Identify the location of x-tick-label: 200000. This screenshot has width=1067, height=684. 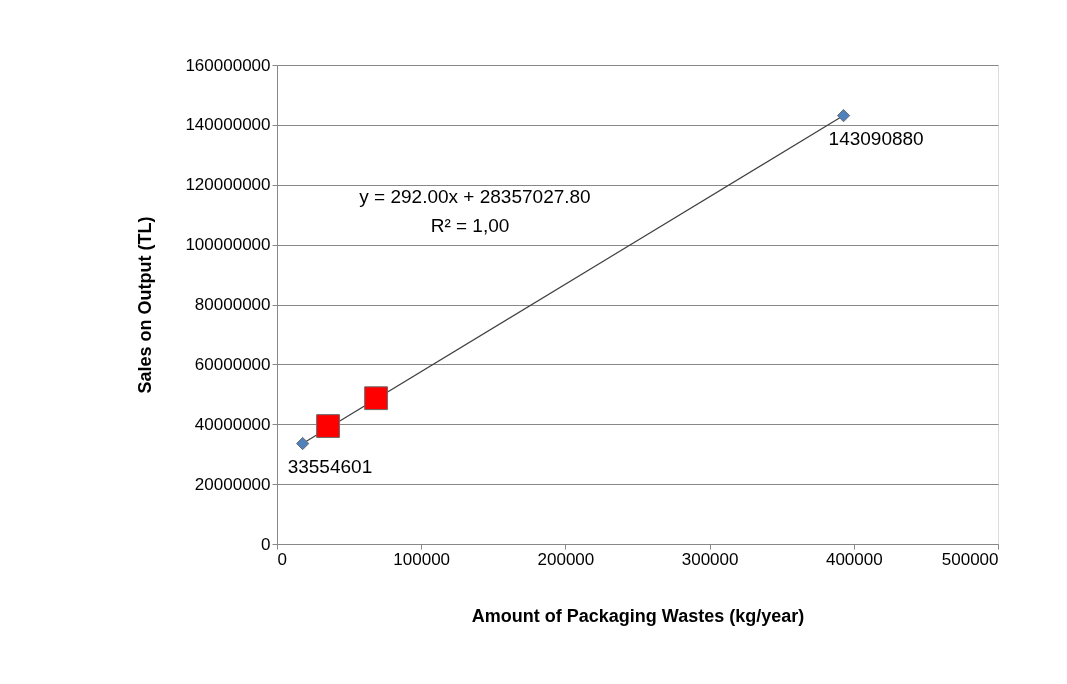
(566, 559).